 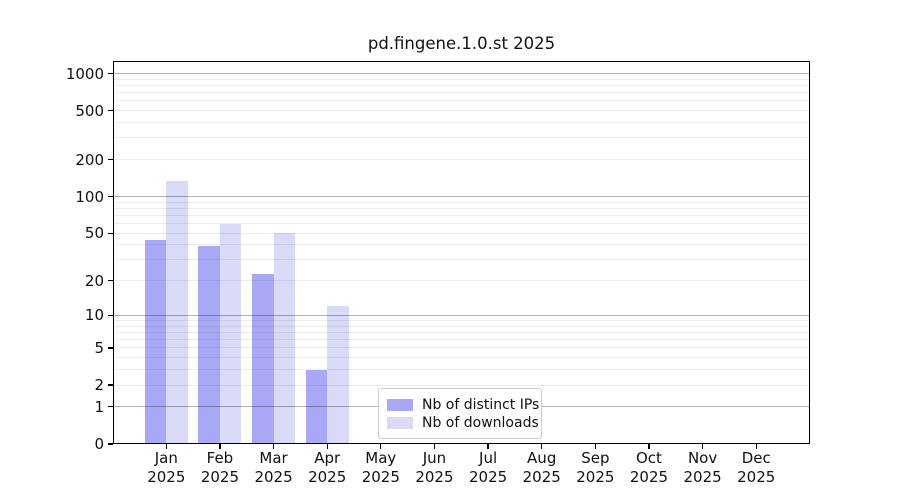 What do you see at coordinates (488, 467) in the screenshot?
I see `x-tick-label-jul: Jul 2025` at bounding box center [488, 467].